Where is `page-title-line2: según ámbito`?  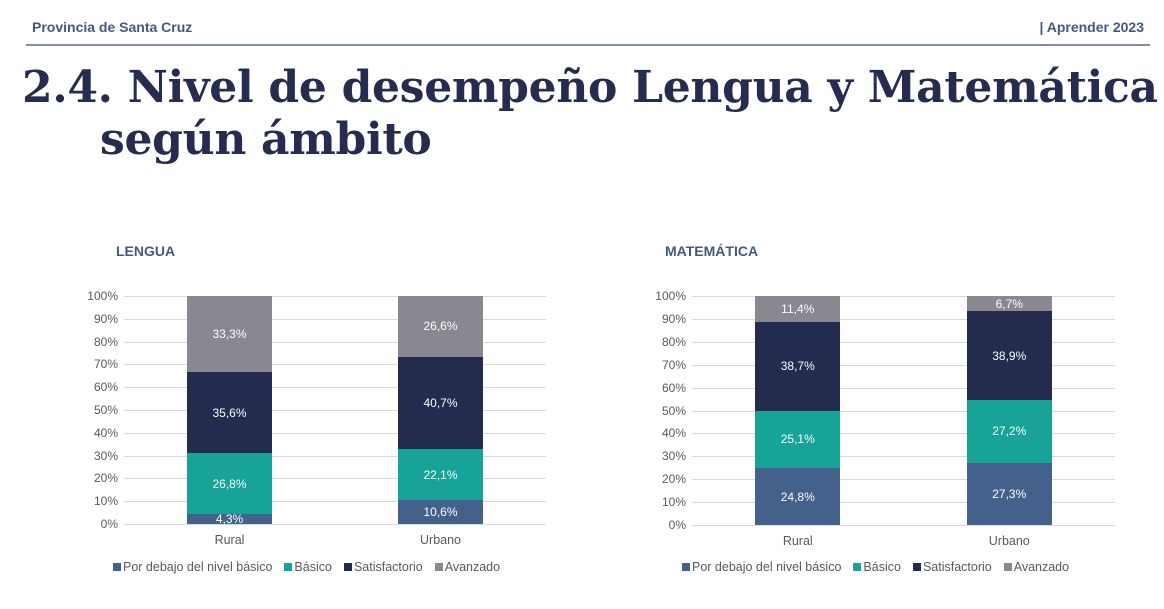 page-title-line2: según ámbito is located at coordinates (266, 139).